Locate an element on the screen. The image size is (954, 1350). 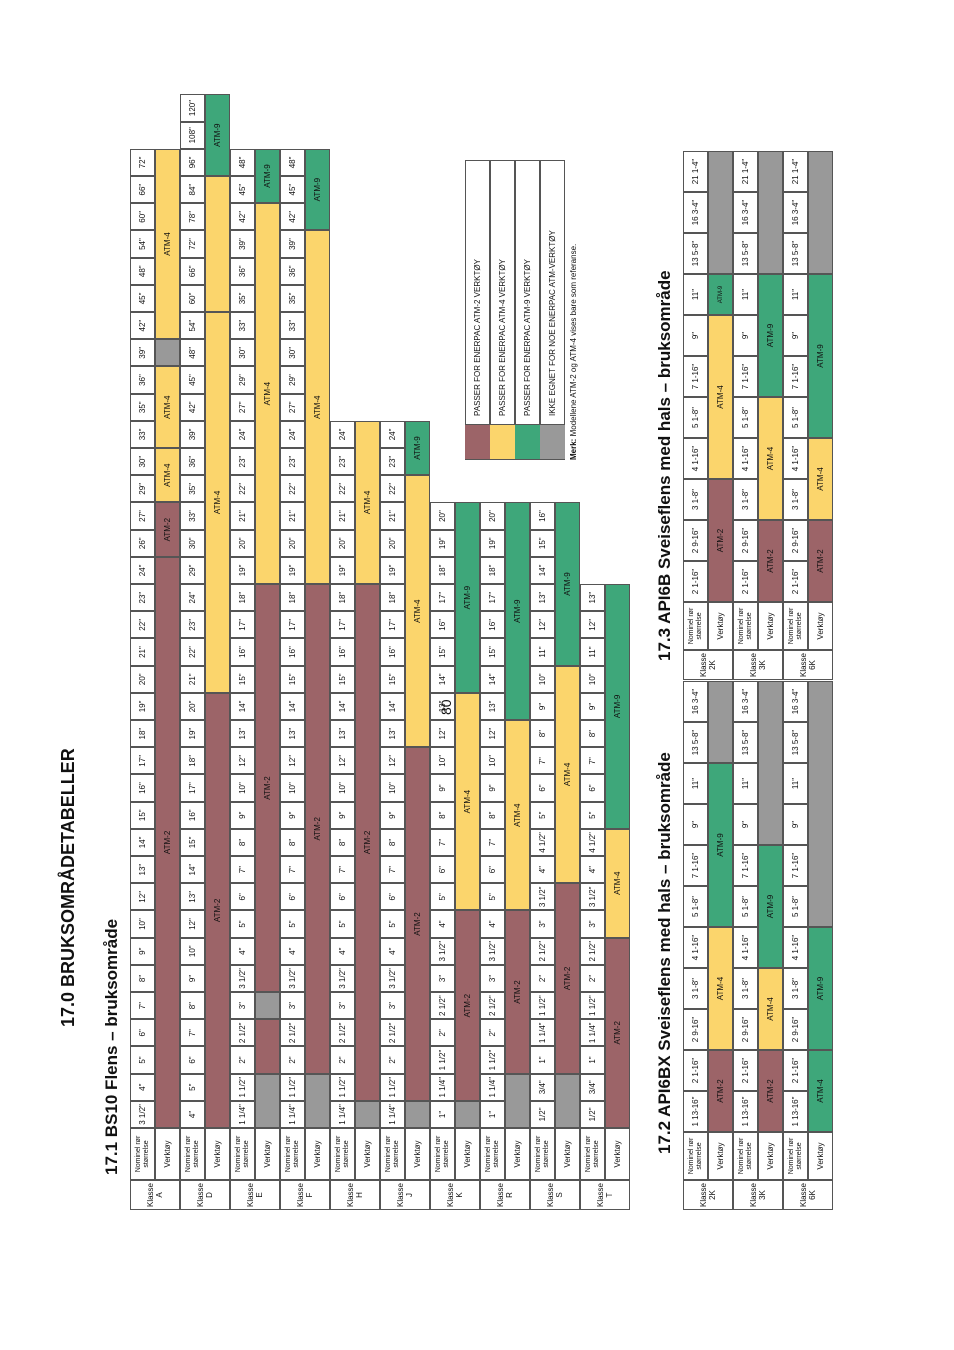
size-cell: 3/4" is located at coordinates (592, 1087).